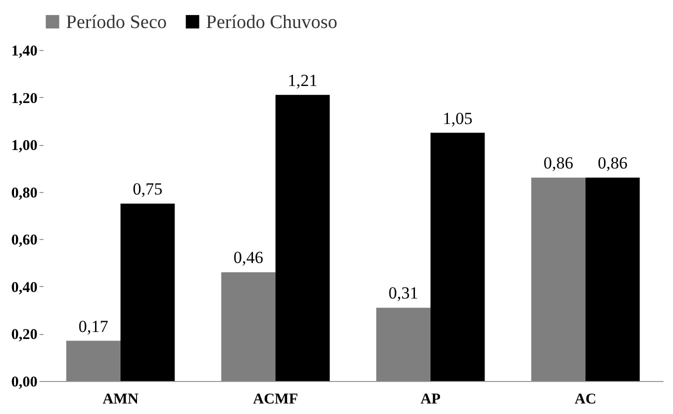 The width and height of the screenshot is (673, 414). Describe the element at coordinates (430, 400) in the screenshot. I see `x-tick-label: AP` at that location.